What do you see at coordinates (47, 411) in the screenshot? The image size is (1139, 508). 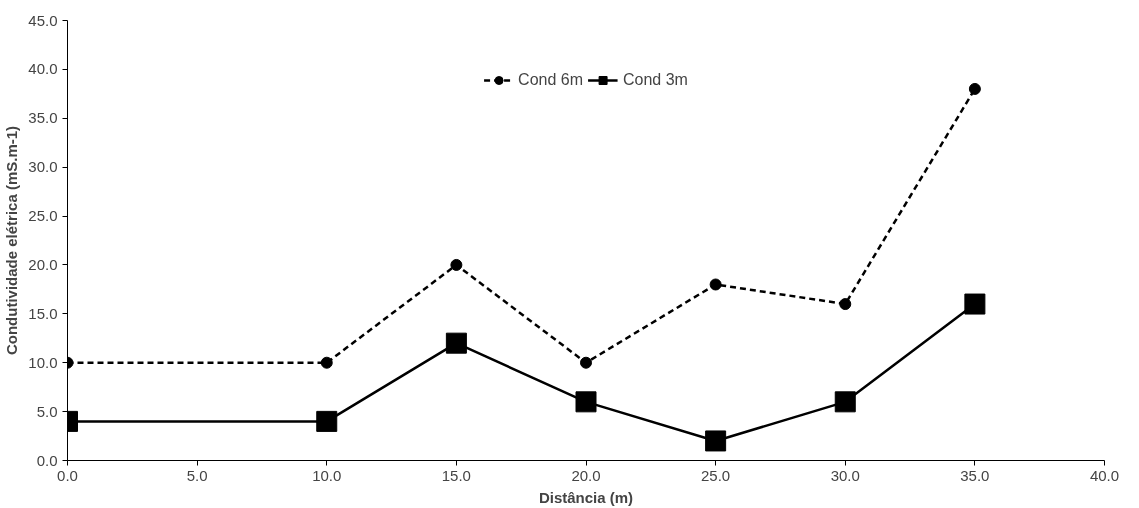 I see `y-tick-label: 5.0` at bounding box center [47, 411].